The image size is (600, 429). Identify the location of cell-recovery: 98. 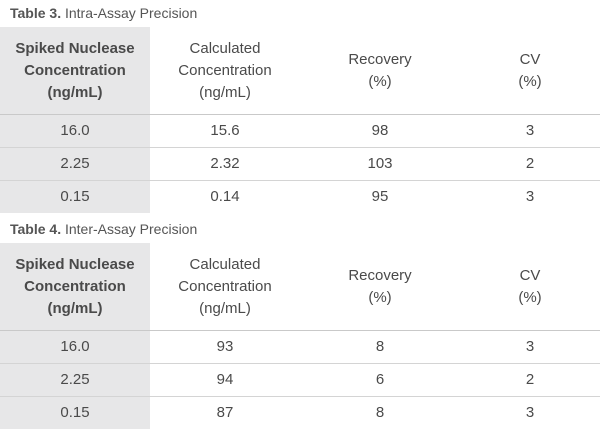
(380, 131).